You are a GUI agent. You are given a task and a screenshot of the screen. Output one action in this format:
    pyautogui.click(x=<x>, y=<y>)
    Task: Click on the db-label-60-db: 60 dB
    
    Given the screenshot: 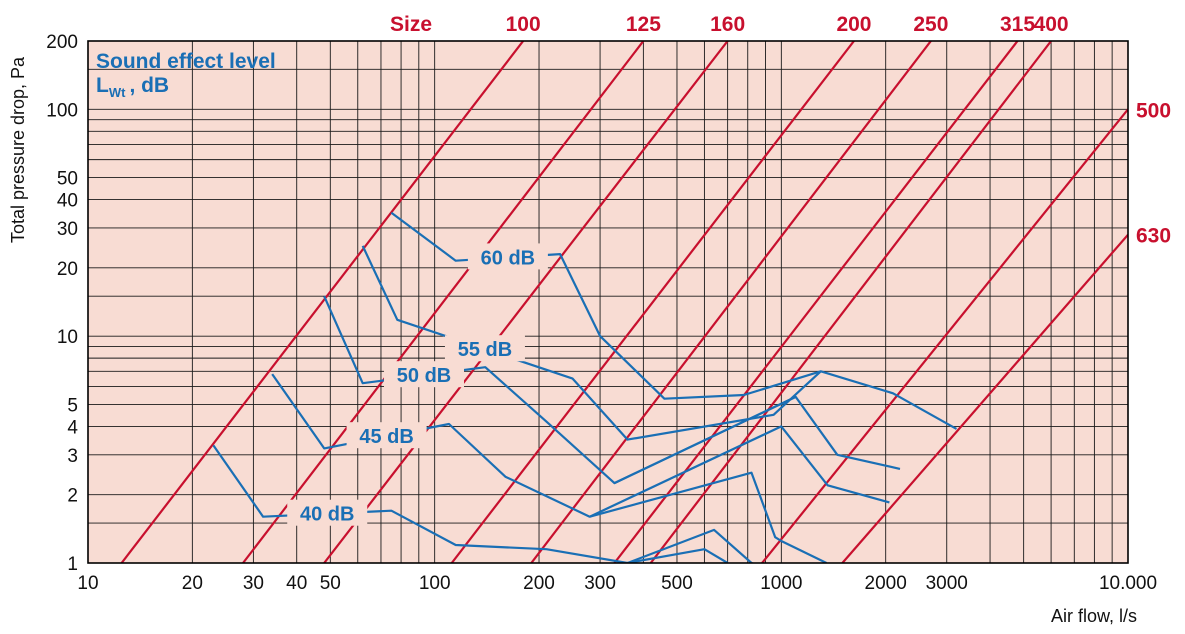 What is the action you would take?
    pyautogui.click(x=508, y=258)
    